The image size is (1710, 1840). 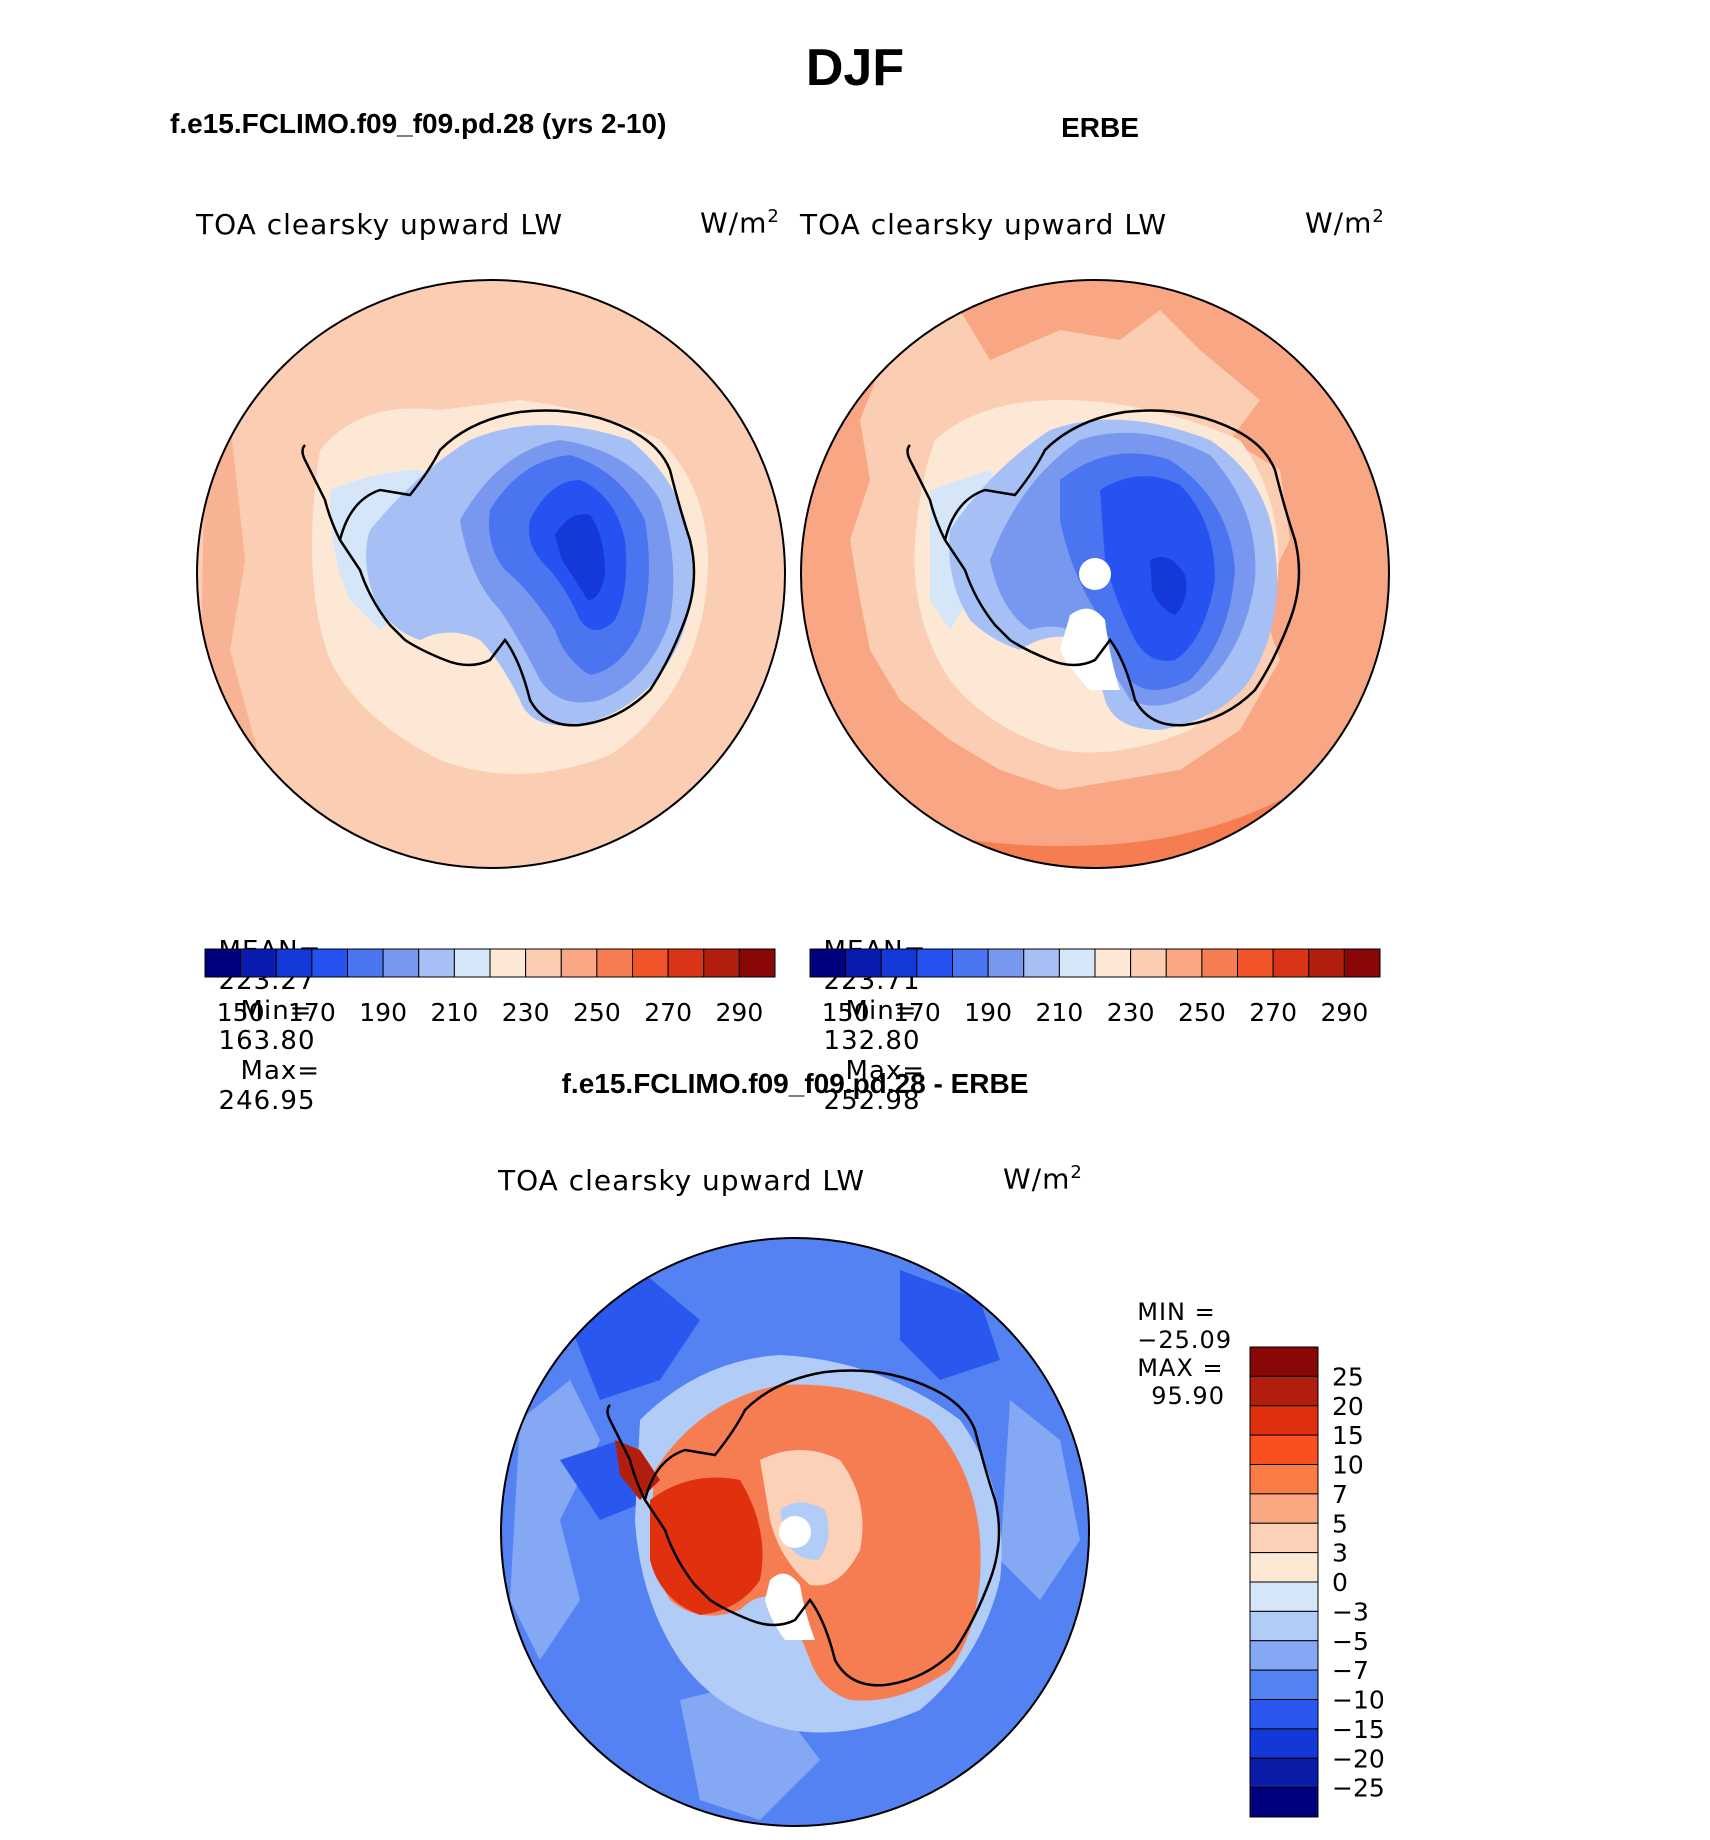 What do you see at coordinates (1345, 1012) in the screenshot?
I see `colorbar-right-tick-label: 290` at bounding box center [1345, 1012].